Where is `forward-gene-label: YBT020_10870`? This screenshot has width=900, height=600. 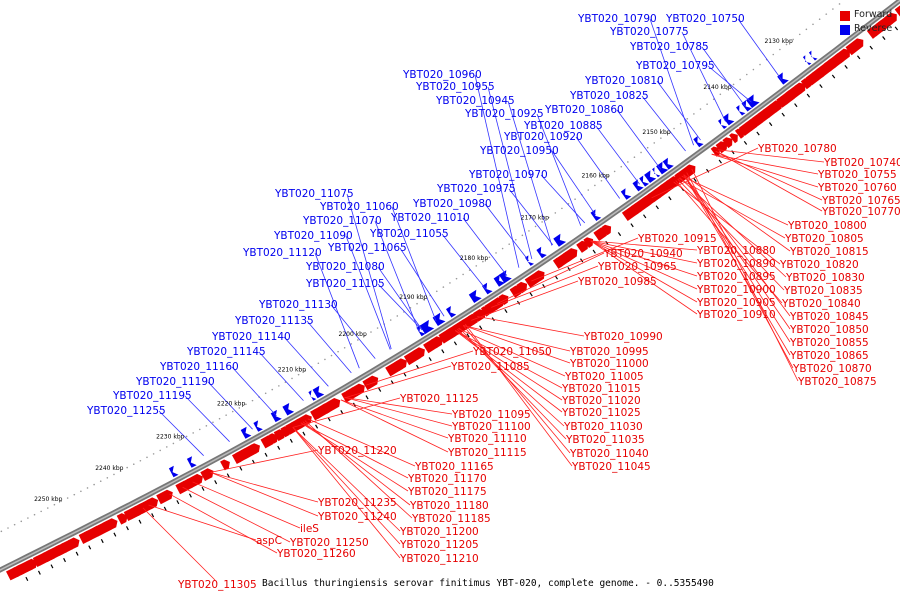
forward-gene-label: YBT020_10870 is located at coordinates (832, 369).